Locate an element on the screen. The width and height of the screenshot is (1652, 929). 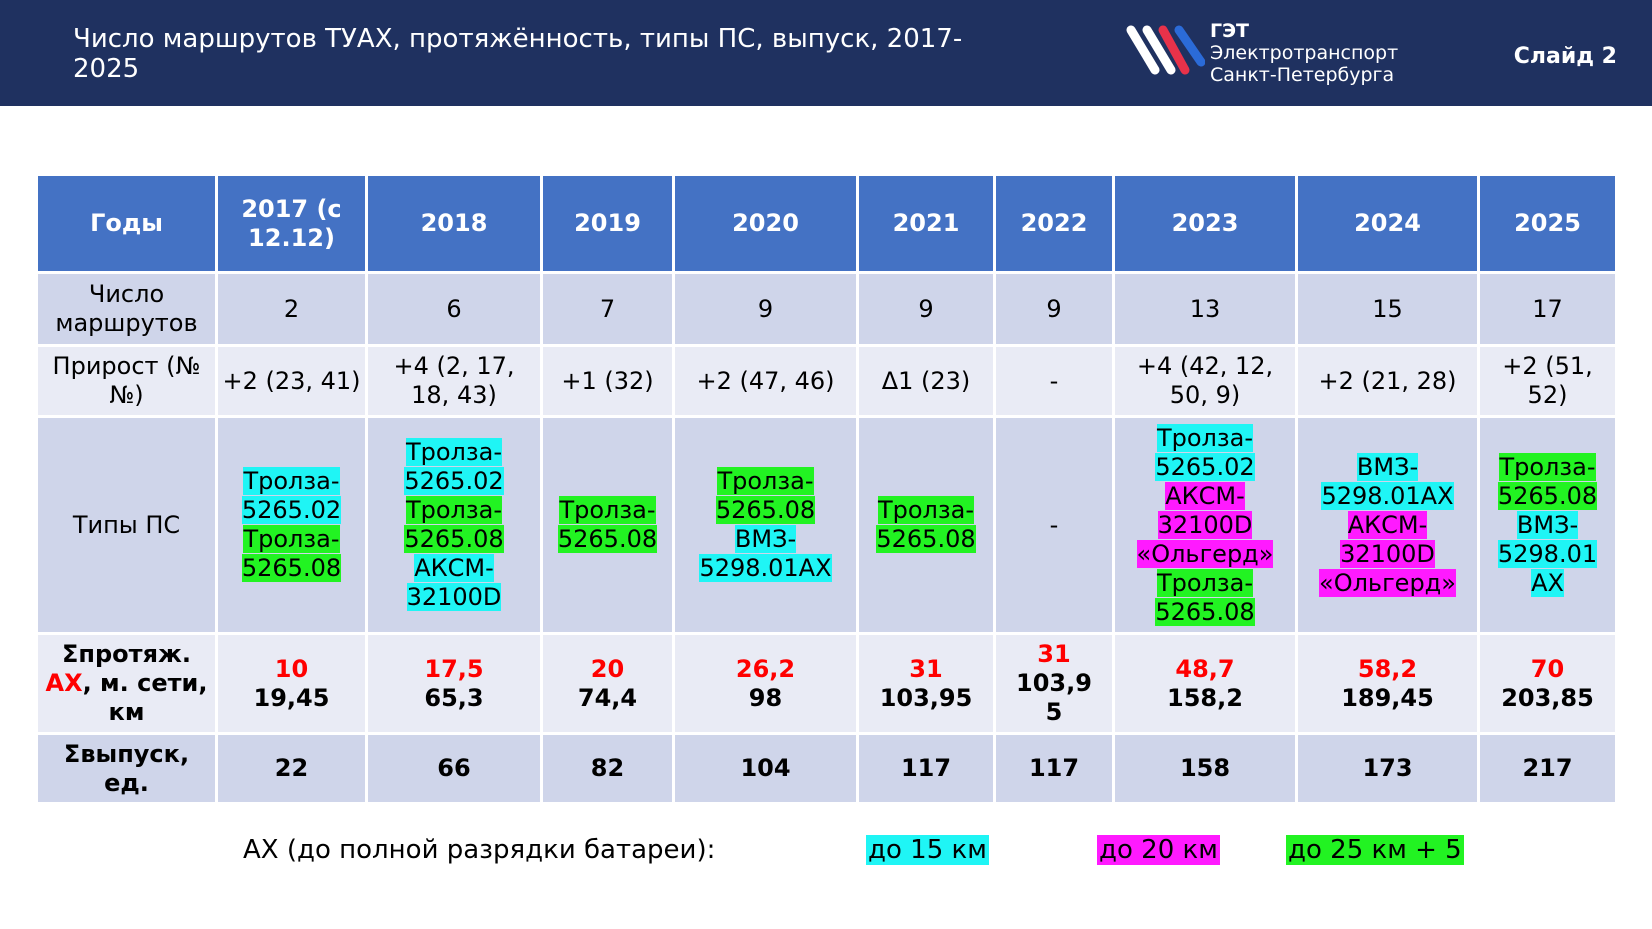
cell: +1 (32) is located at coordinates (607, 381).